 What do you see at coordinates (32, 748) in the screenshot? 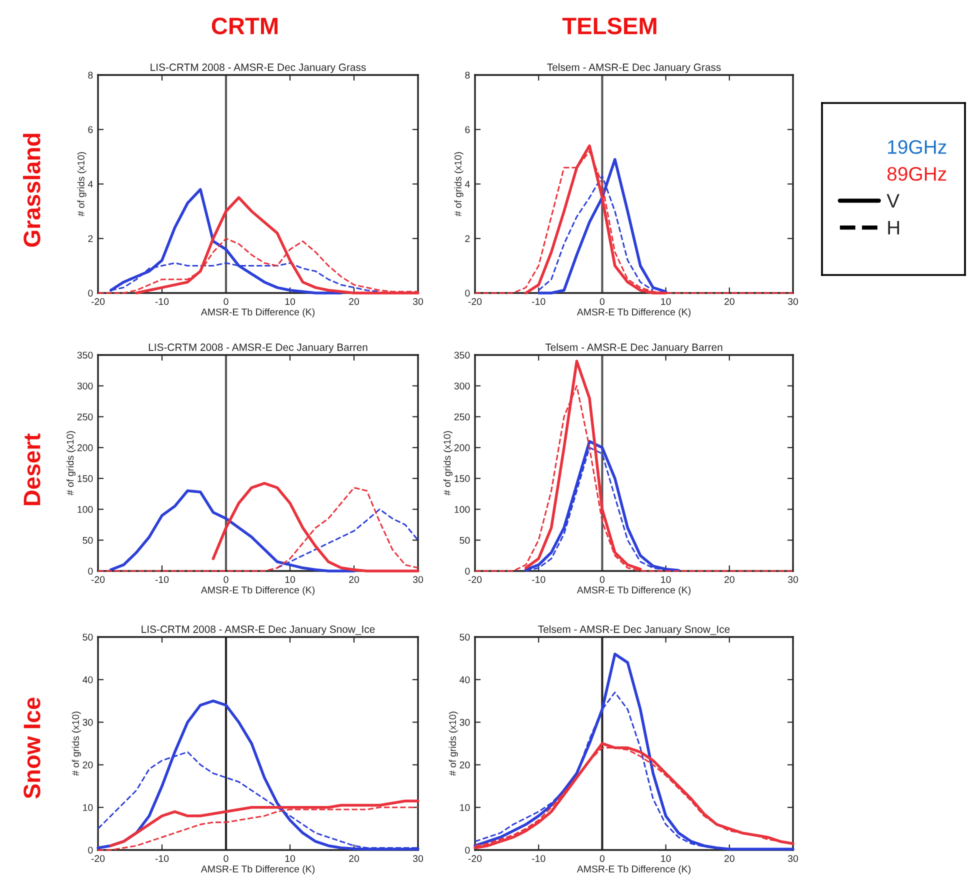
I see `text: Snow Ice` at bounding box center [32, 748].